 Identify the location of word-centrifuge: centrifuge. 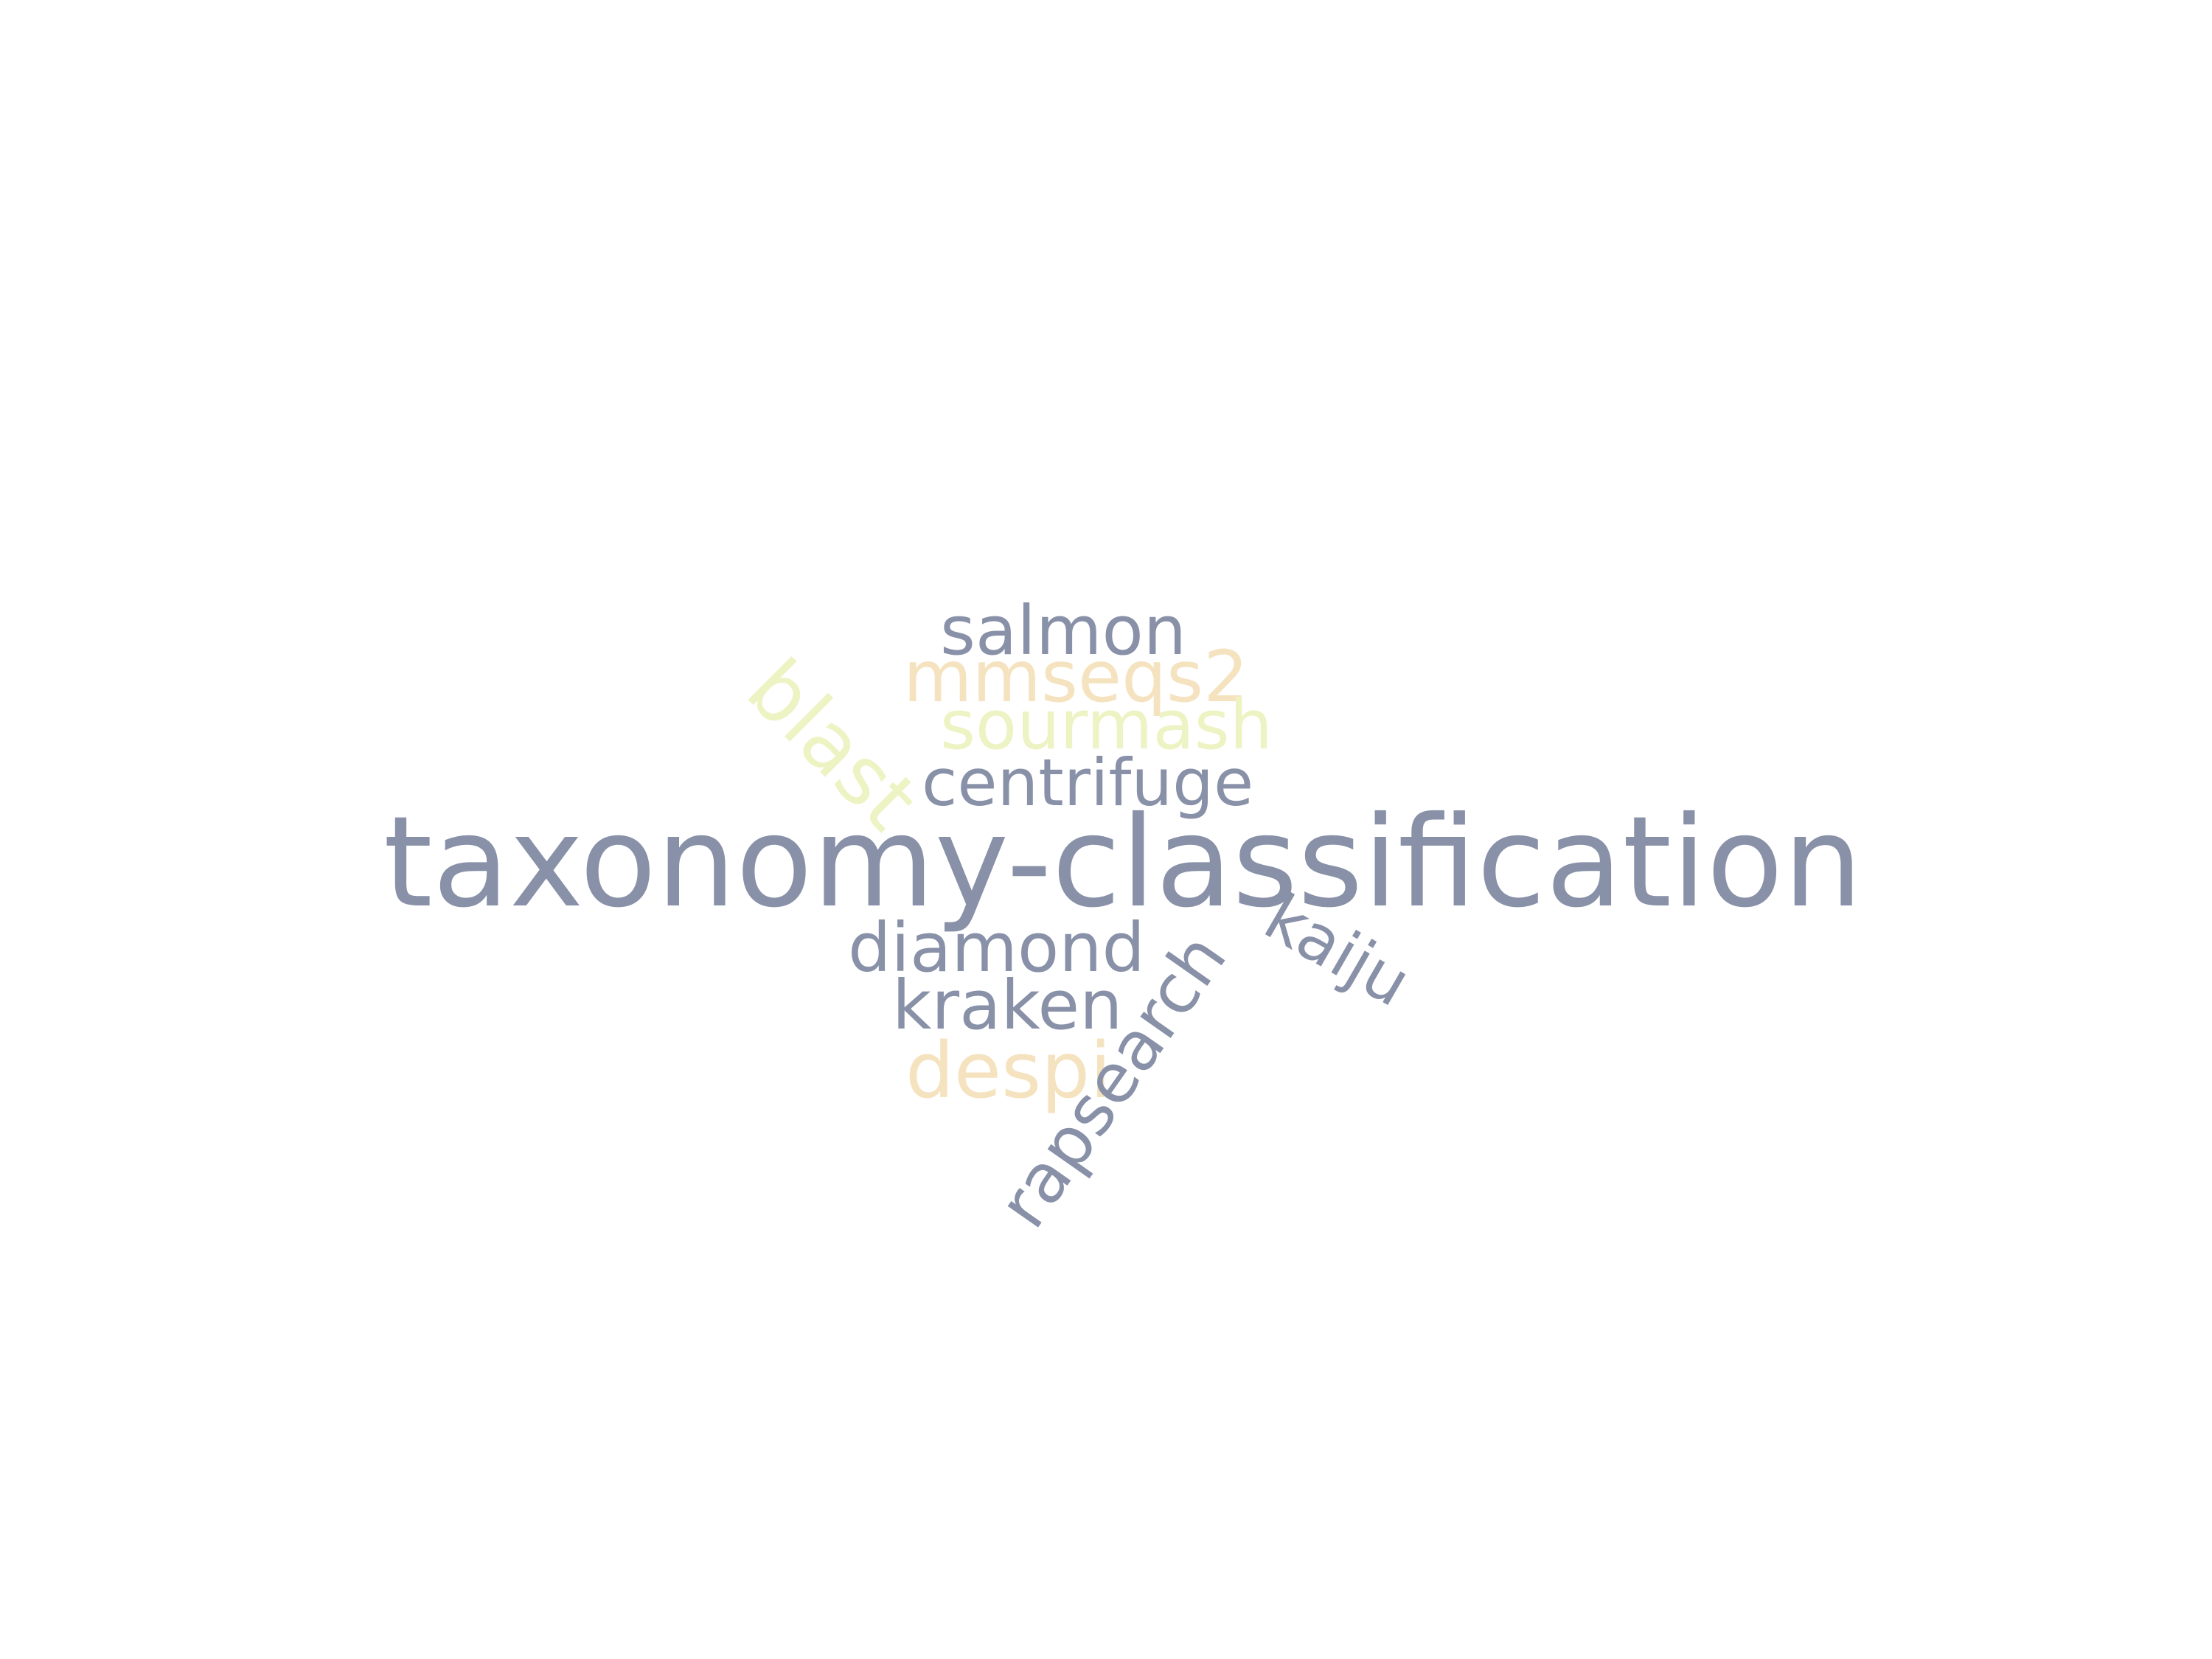
(1088, 783).